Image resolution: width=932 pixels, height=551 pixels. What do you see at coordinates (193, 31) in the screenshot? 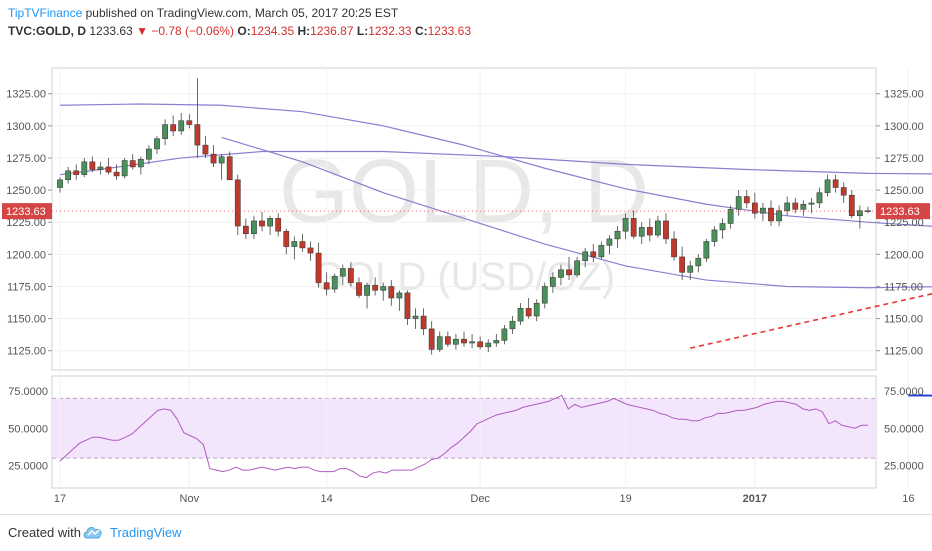
I see `price-change: −0.78 (−0.06%)` at bounding box center [193, 31].